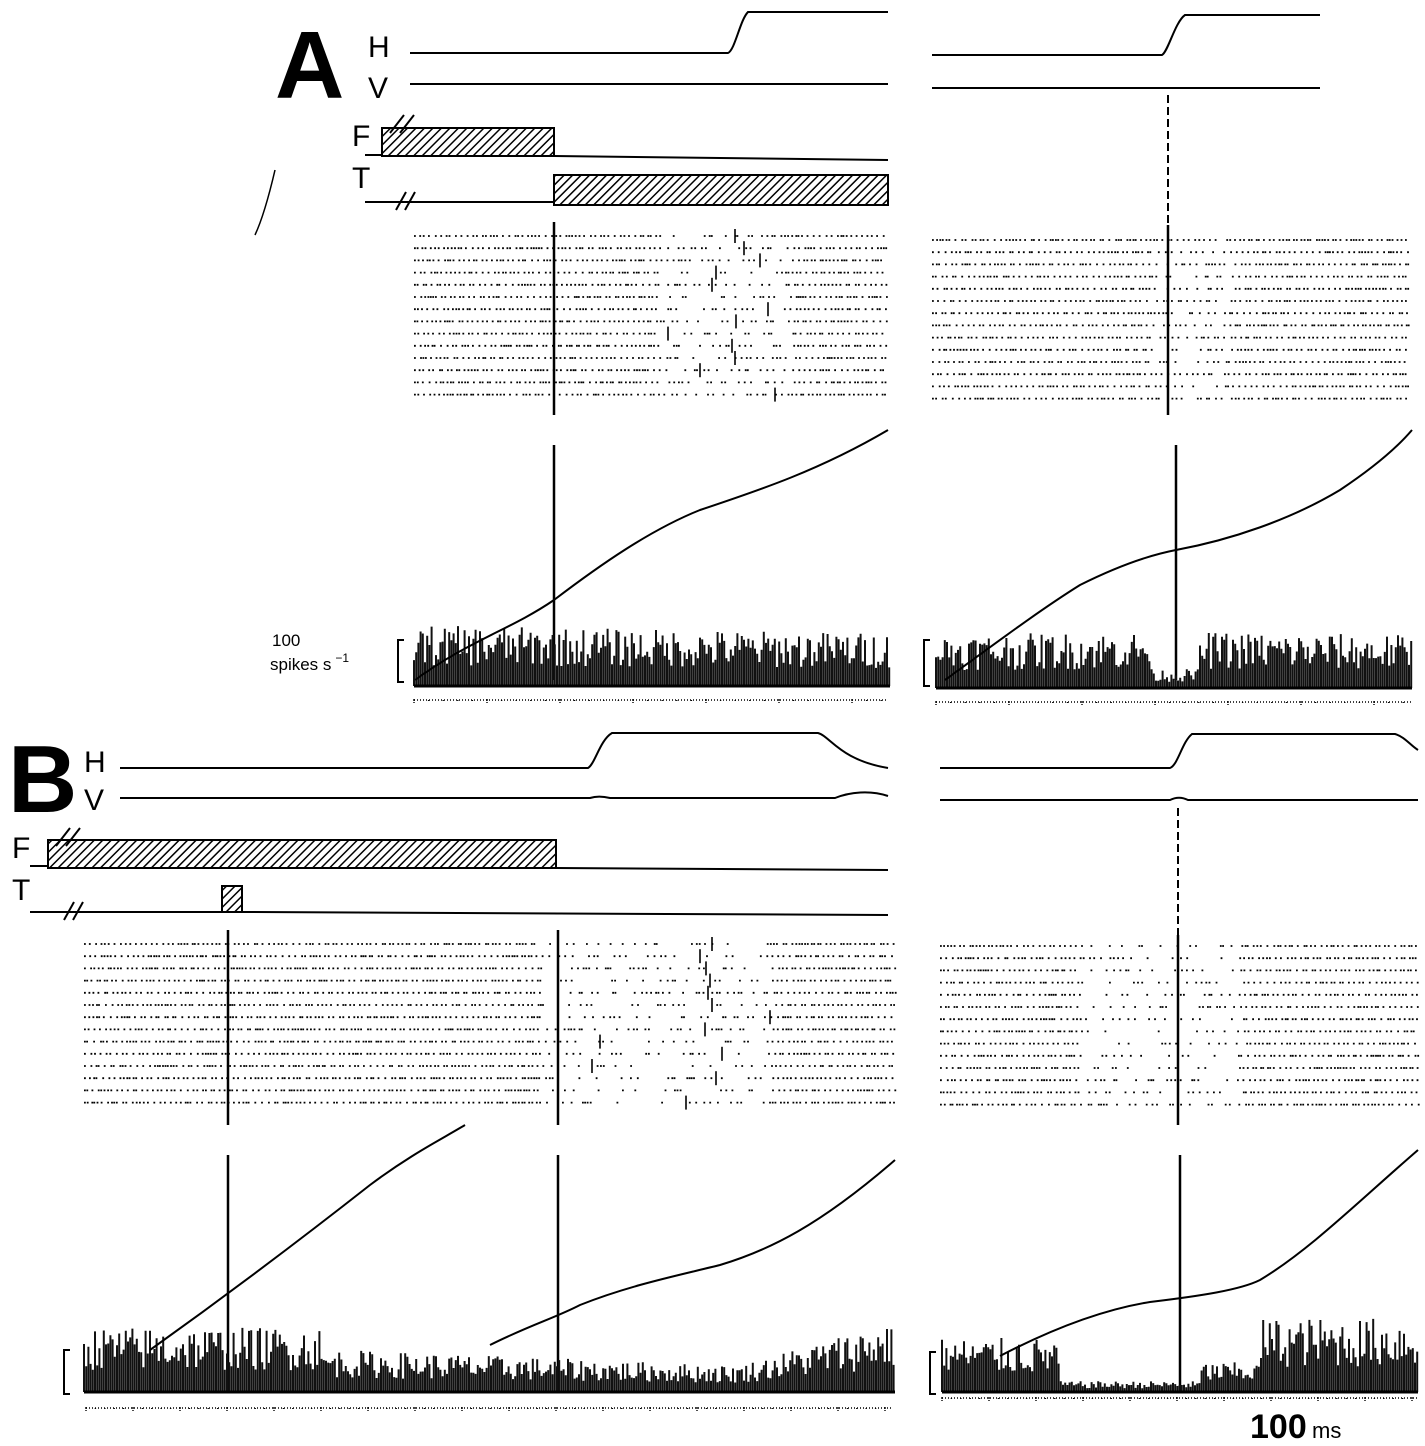  I want to click on panel-b-cumulative-left, so click(692, 1252).